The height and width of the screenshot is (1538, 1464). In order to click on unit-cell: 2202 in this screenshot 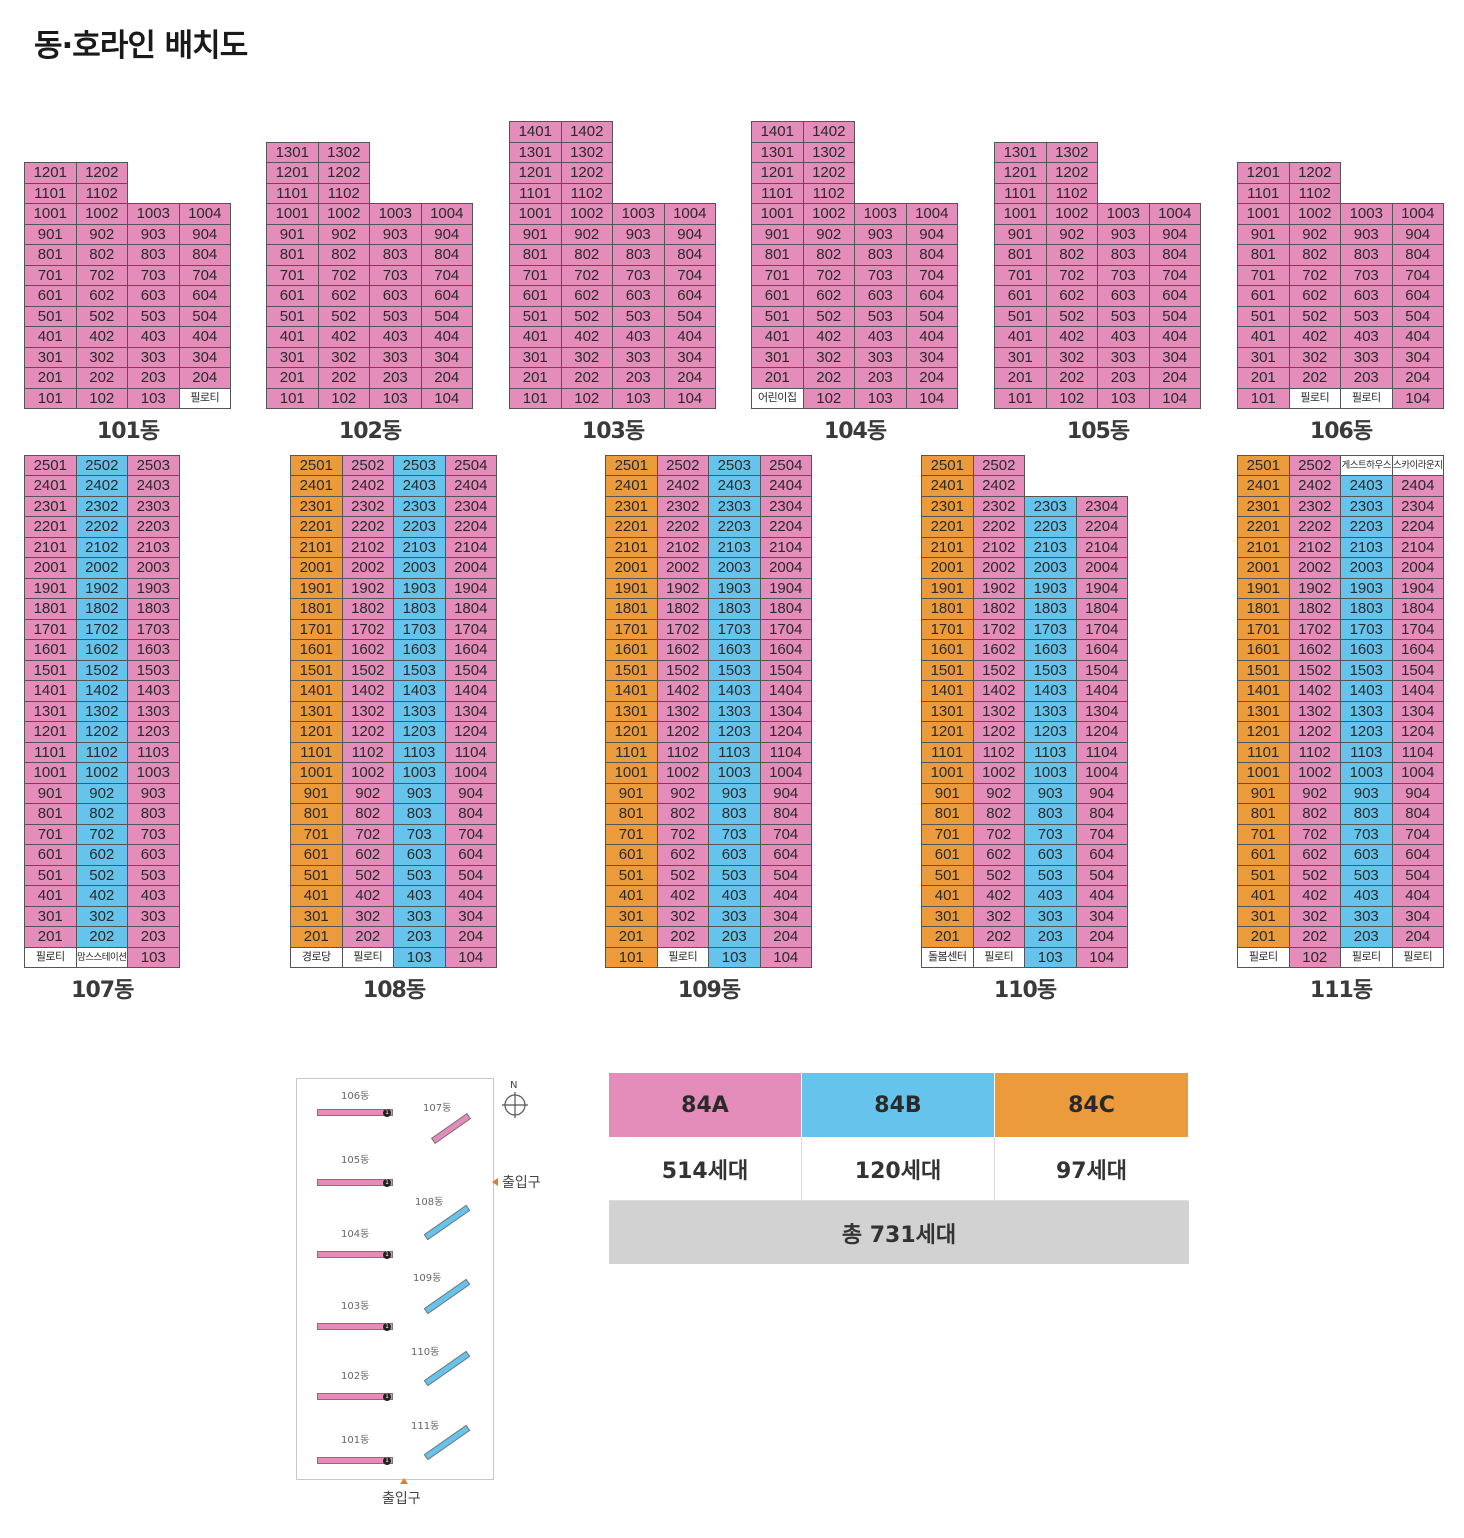, I will do `click(1315, 527)`.